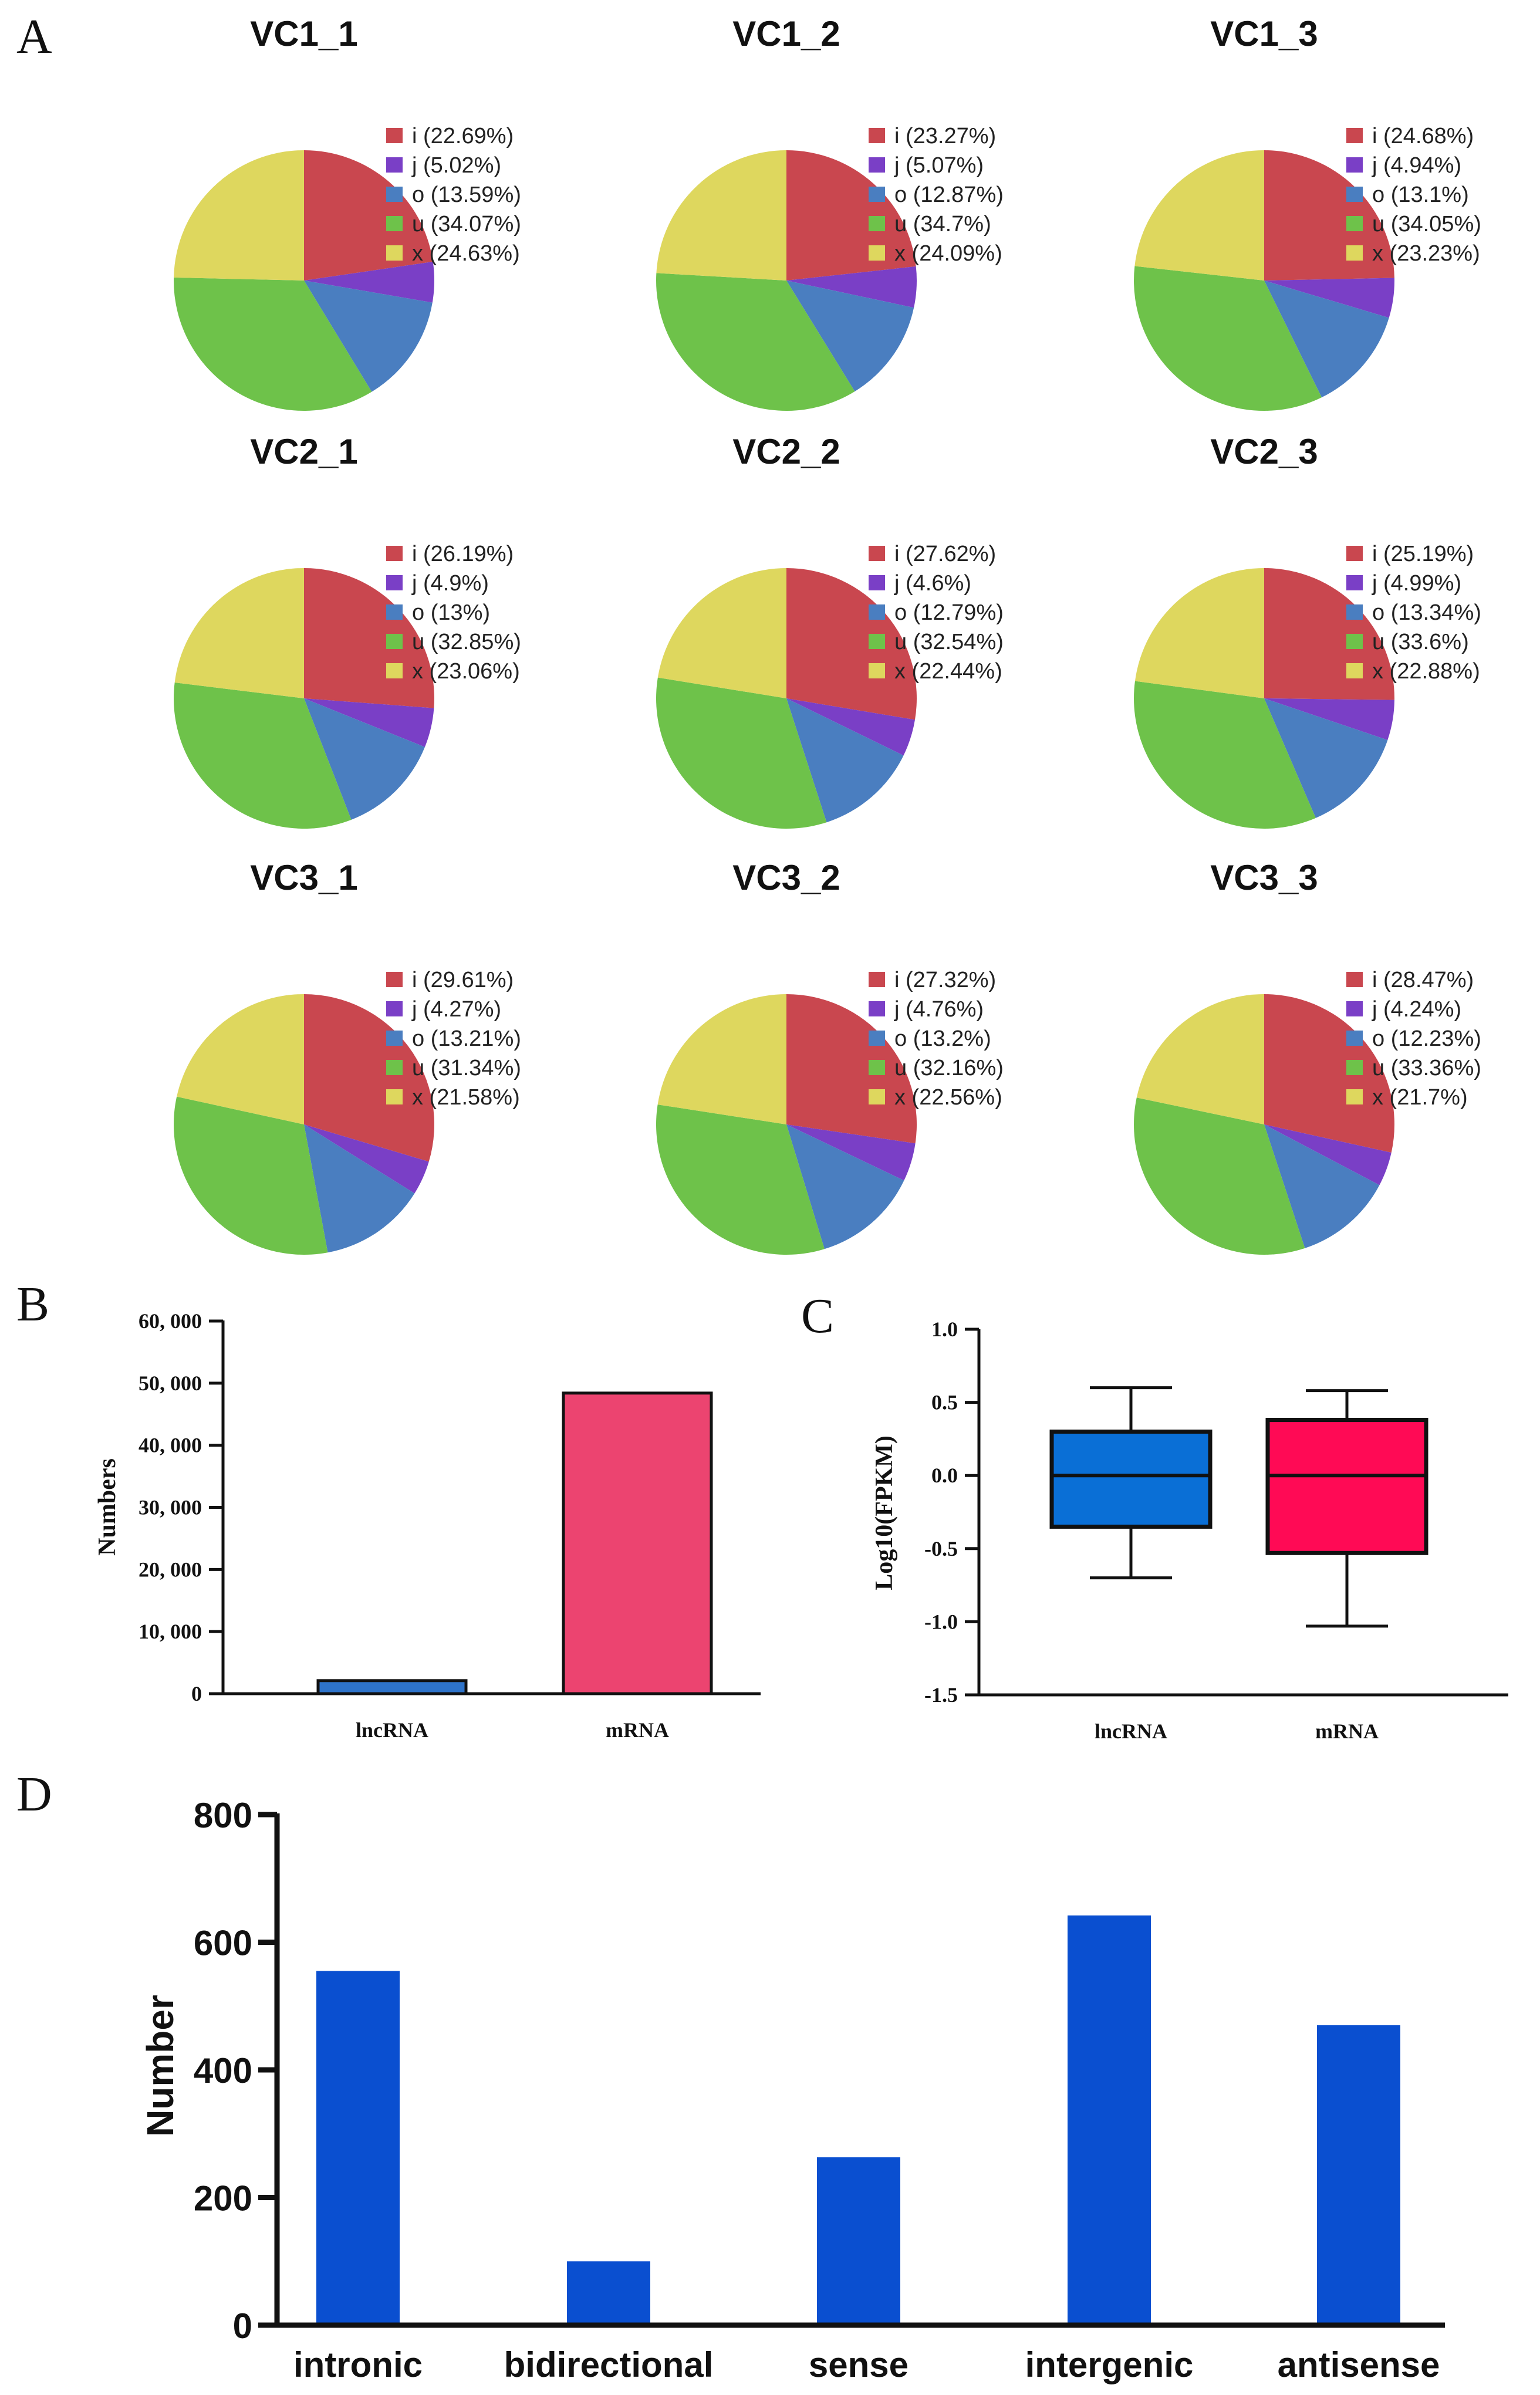  What do you see at coordinates (466, 224) in the screenshot?
I see `legend-label-u: u (34.07%)` at bounding box center [466, 224].